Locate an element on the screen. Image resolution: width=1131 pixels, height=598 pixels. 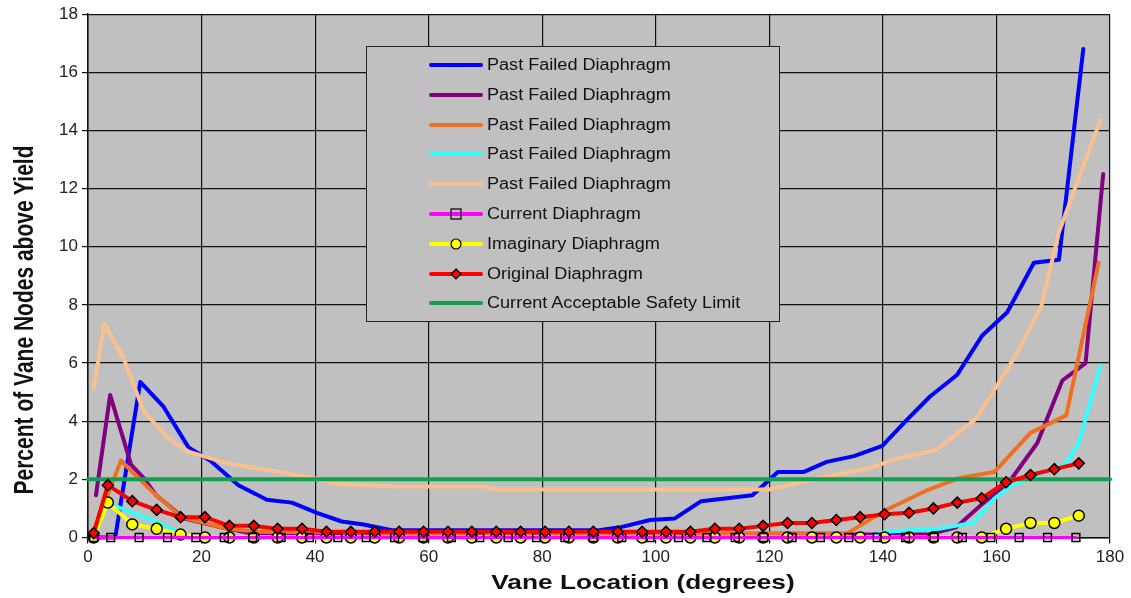
y-tick-label: 4 is located at coordinates (73, 420).